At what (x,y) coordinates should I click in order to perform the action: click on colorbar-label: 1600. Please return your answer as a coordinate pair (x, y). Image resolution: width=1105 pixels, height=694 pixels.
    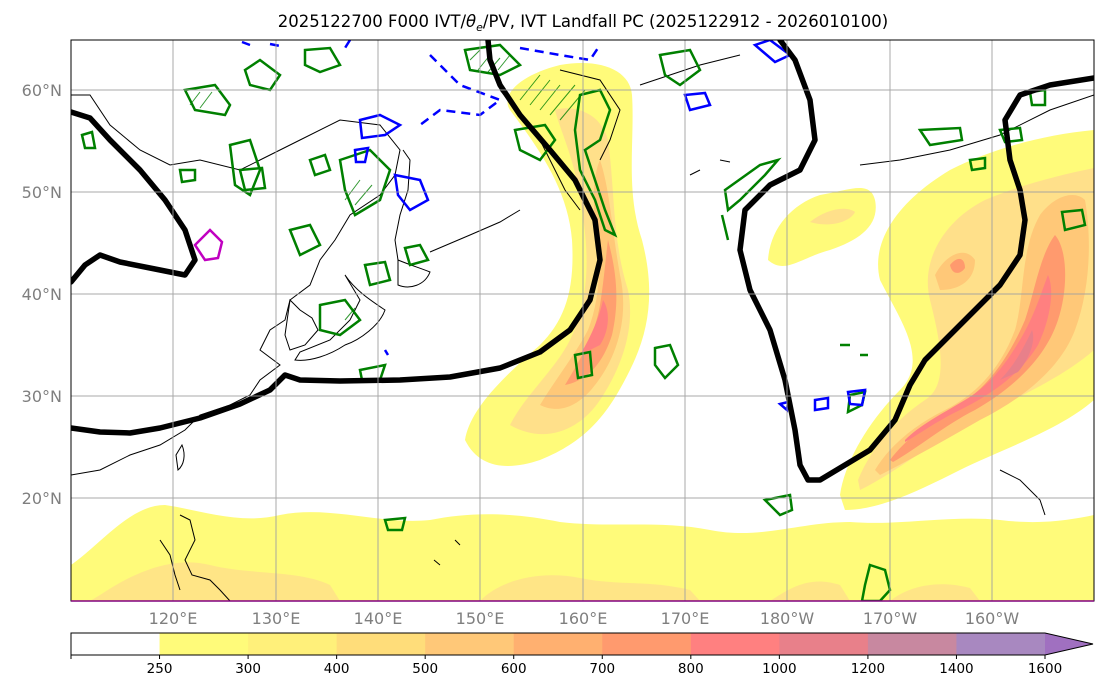
    Looking at the image, I should click on (1045, 669).